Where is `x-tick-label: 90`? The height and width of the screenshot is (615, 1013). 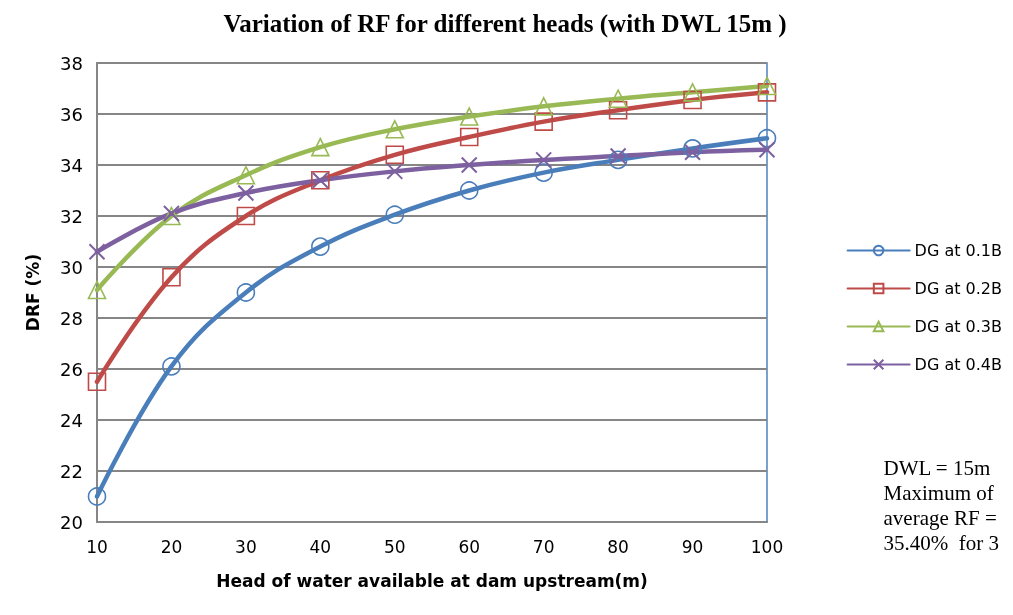
x-tick-label: 90 is located at coordinates (692, 546).